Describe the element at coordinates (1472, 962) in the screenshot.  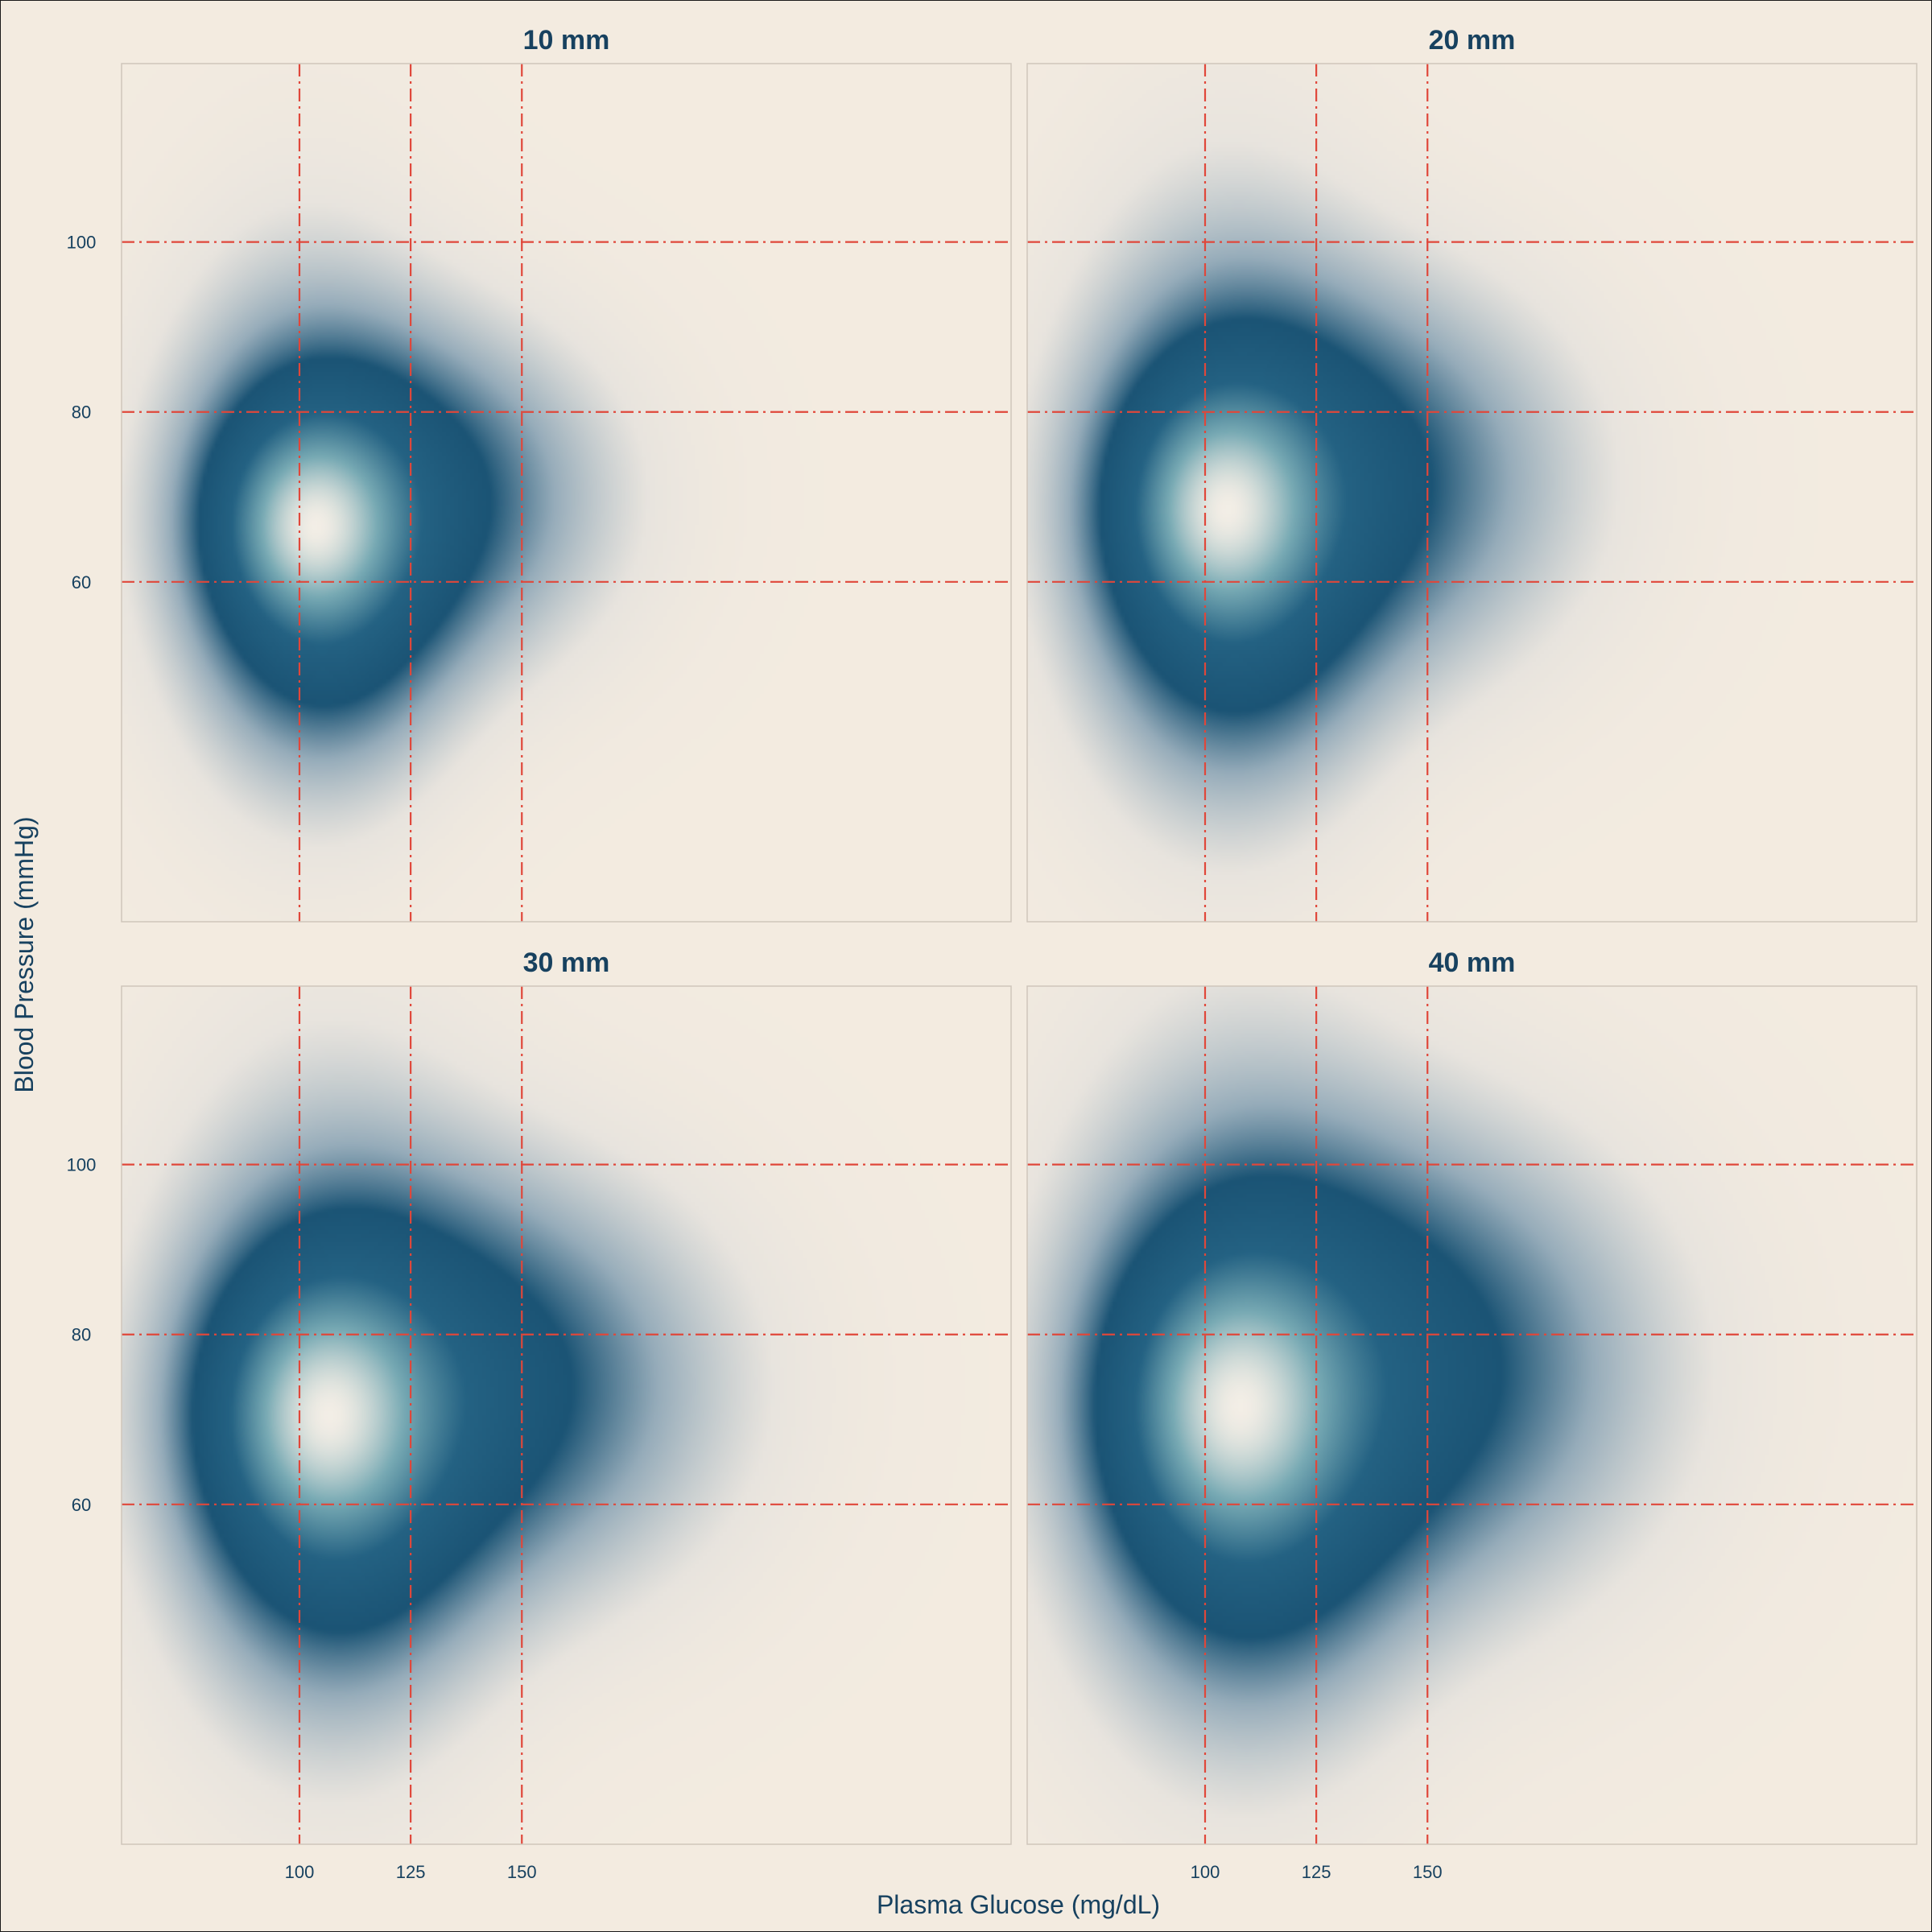
I see `panel-title: 40 mm` at that location.